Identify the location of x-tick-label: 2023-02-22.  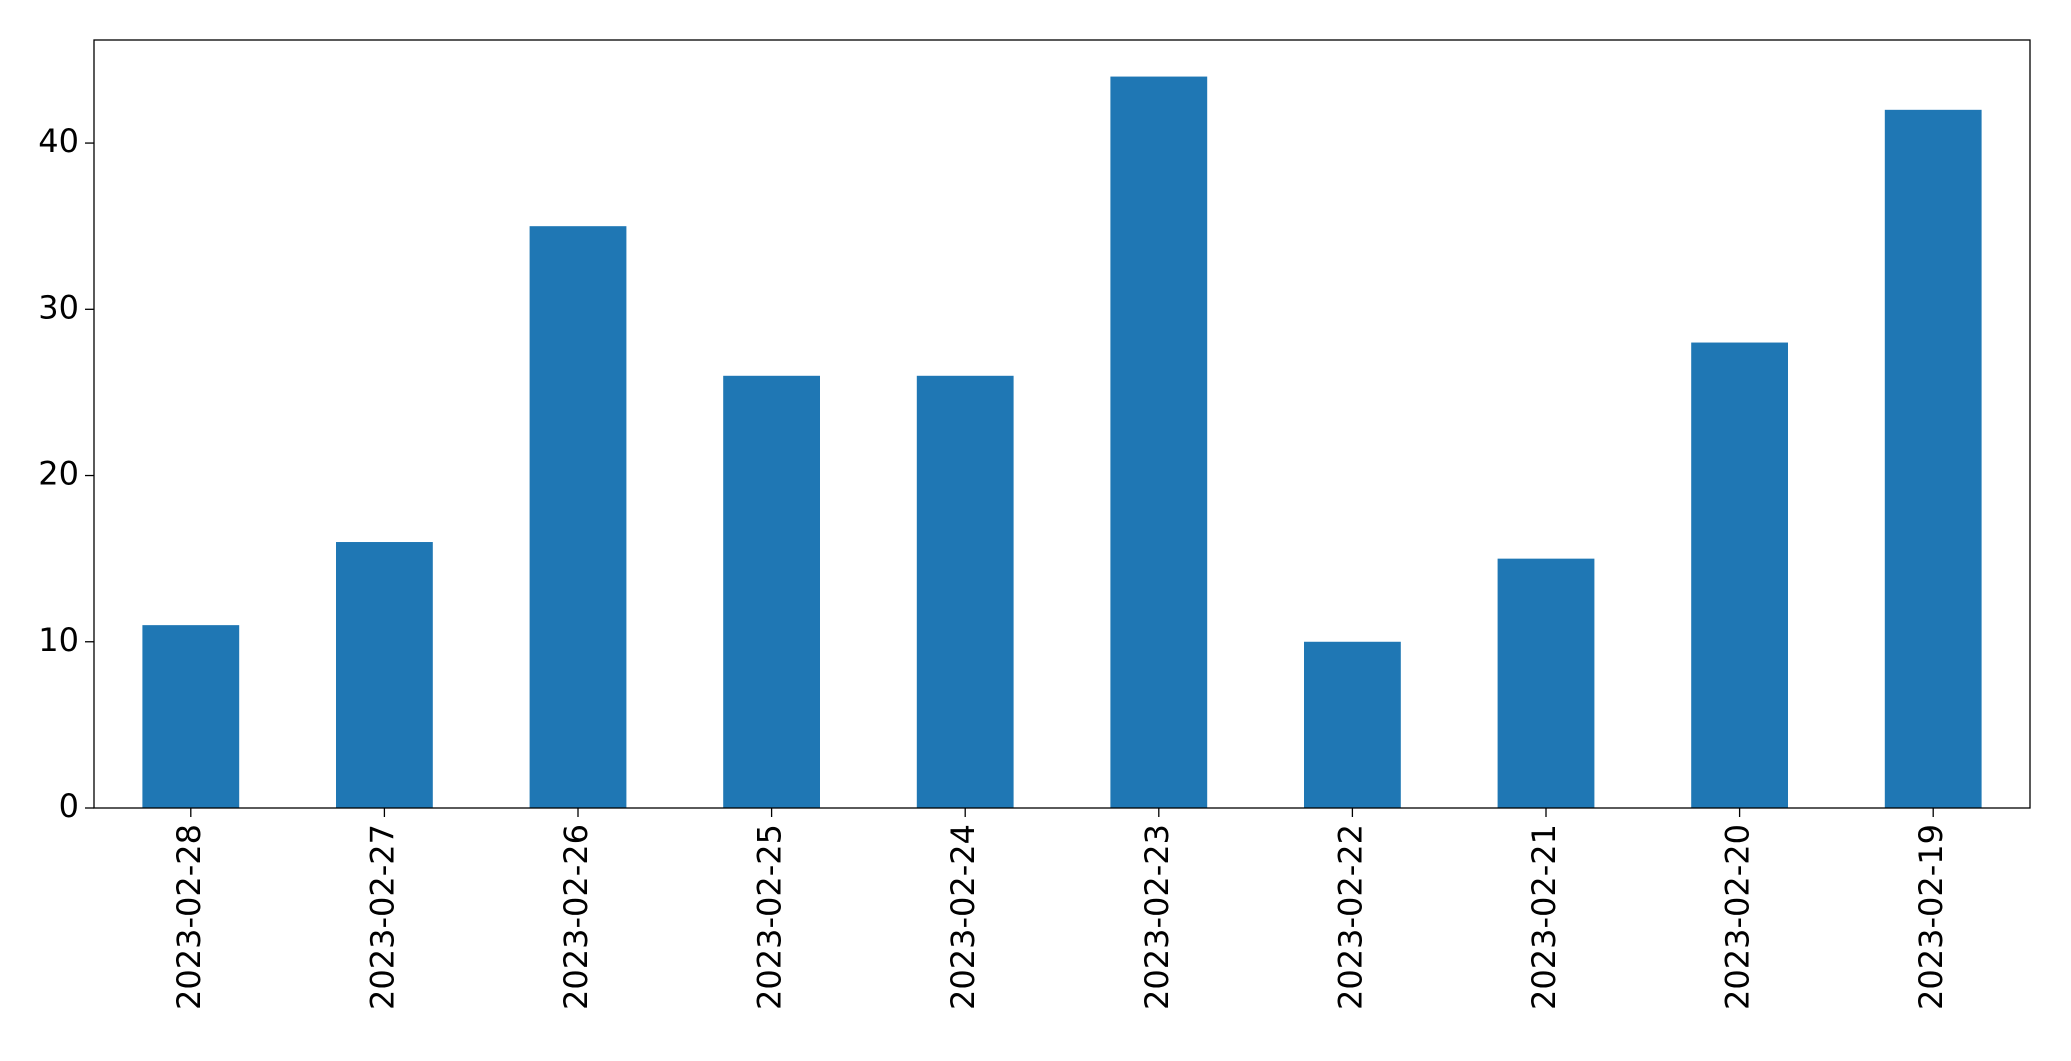
(1350, 917).